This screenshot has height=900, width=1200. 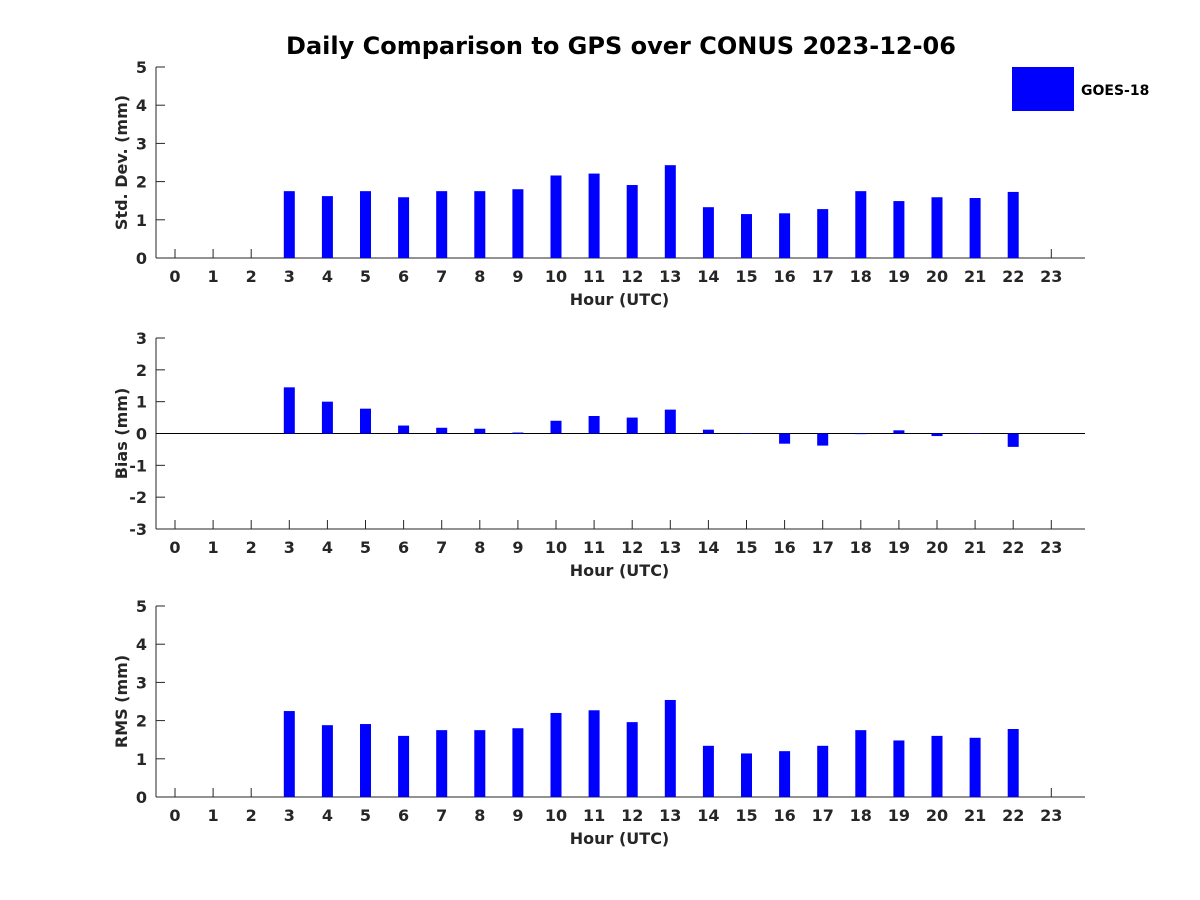 What do you see at coordinates (141, 370) in the screenshot?
I see `y-tick-label: 2` at bounding box center [141, 370].